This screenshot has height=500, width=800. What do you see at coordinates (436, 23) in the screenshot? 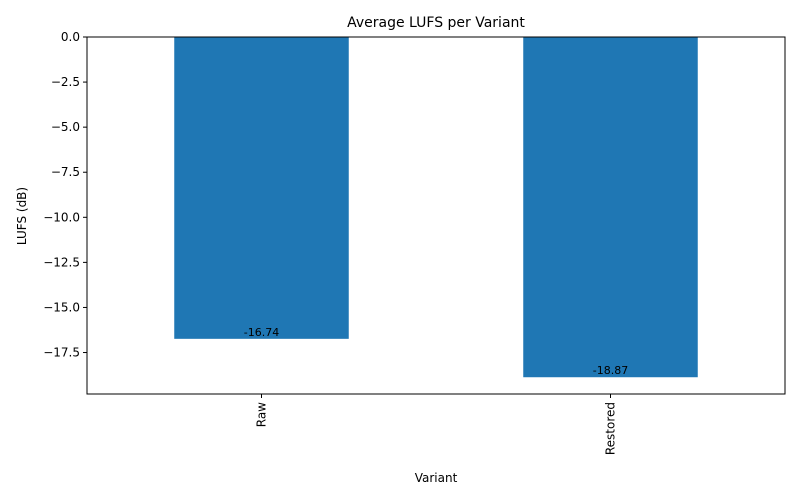
I see `chart-title: Average LUFS per Variant` at bounding box center [436, 23].